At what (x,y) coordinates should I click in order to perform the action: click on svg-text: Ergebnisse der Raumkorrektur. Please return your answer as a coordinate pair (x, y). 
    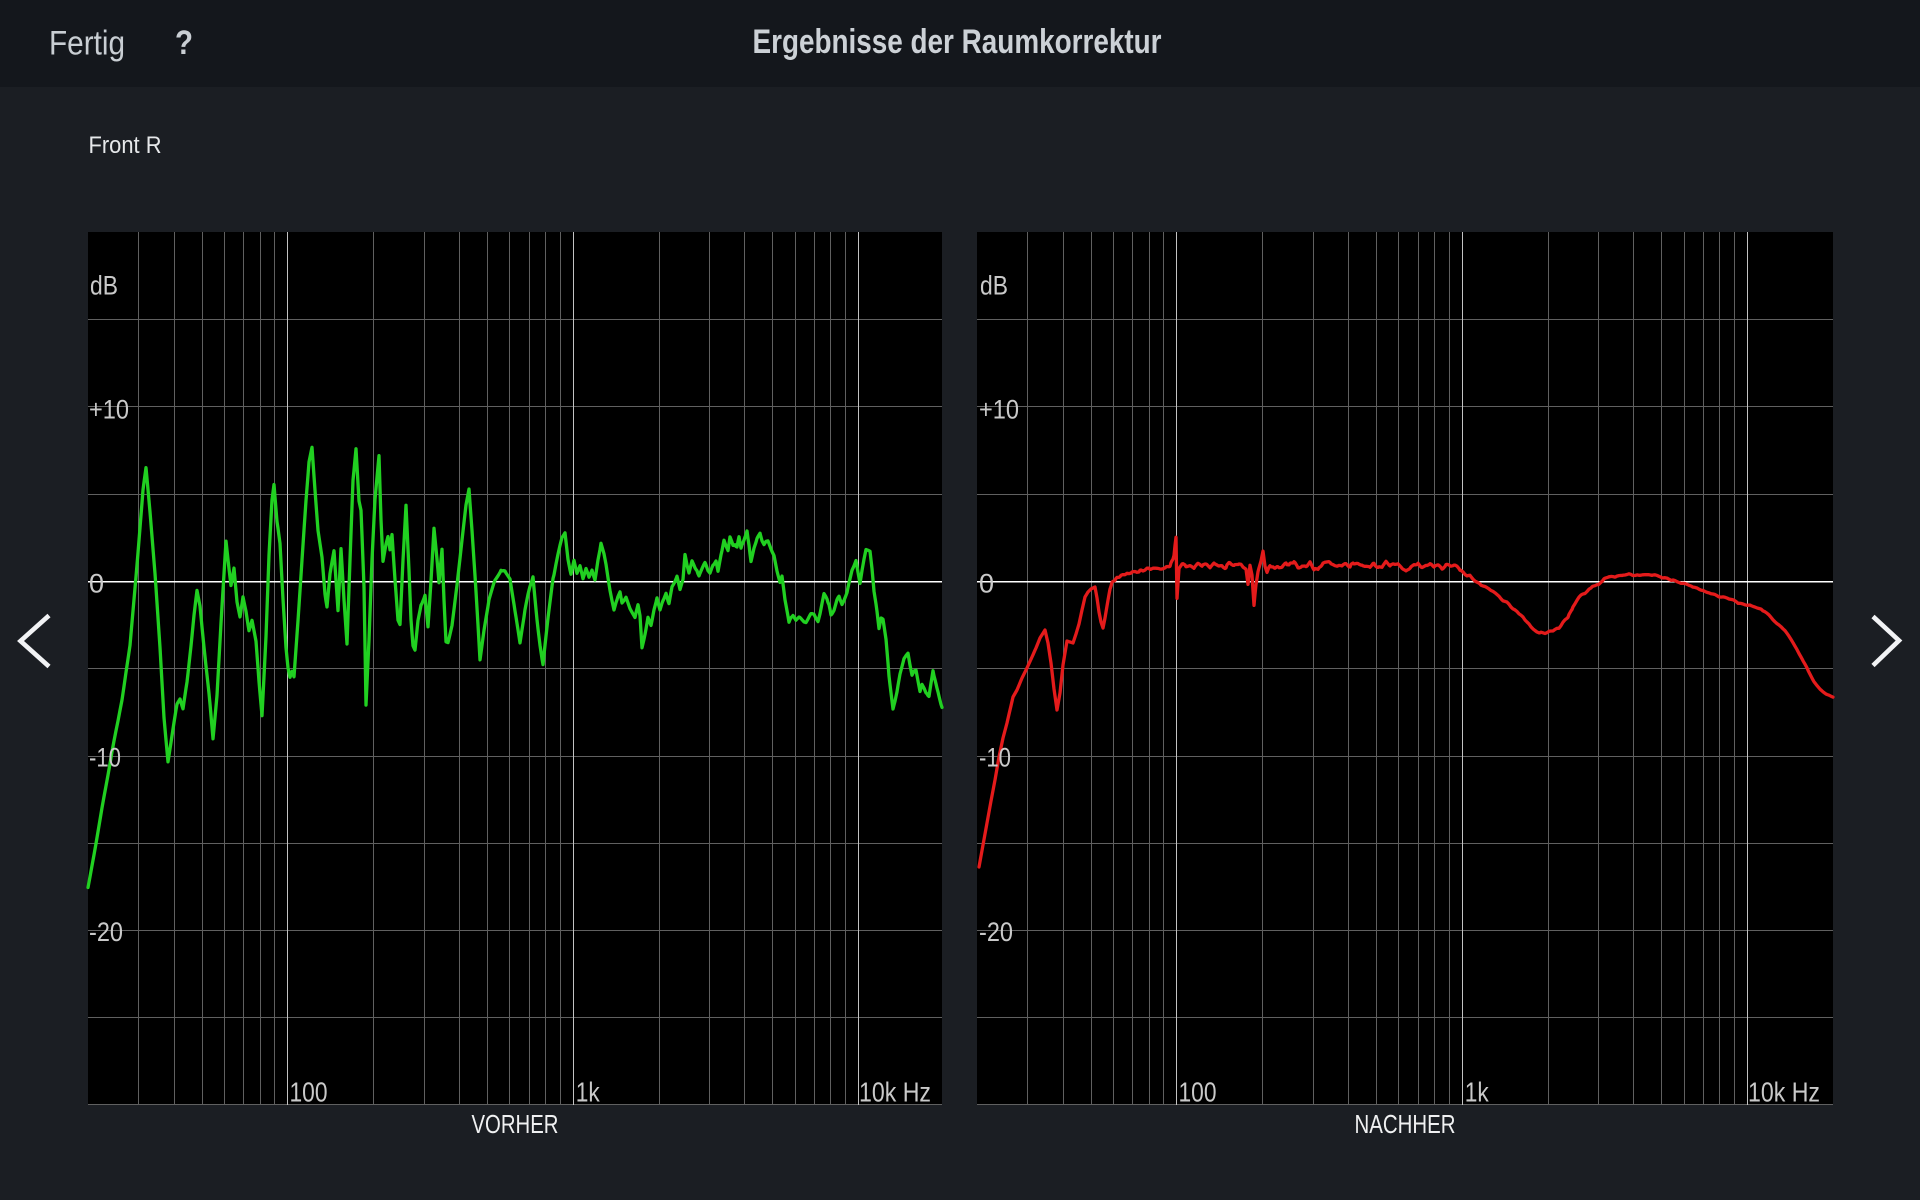
    Looking at the image, I should click on (957, 42).